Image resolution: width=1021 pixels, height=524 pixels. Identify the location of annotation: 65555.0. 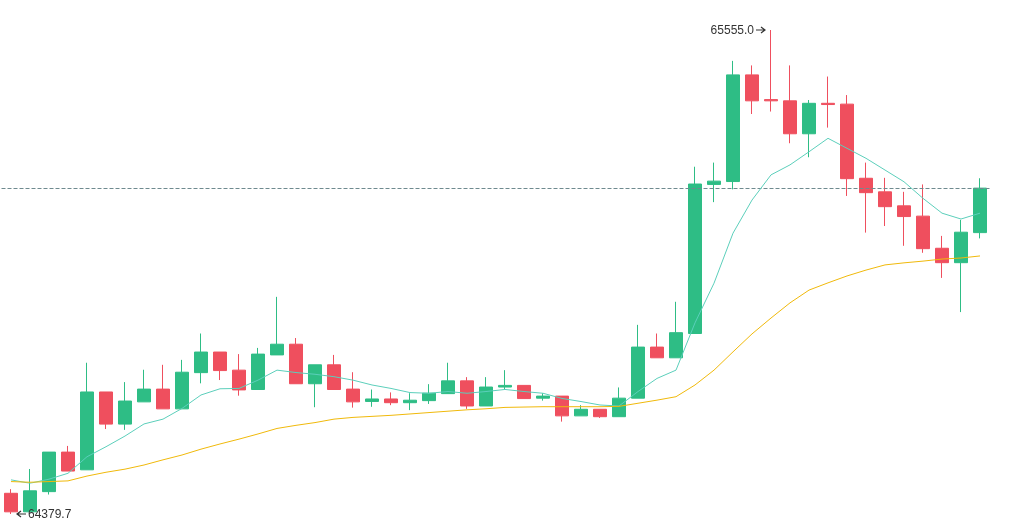
(732, 30).